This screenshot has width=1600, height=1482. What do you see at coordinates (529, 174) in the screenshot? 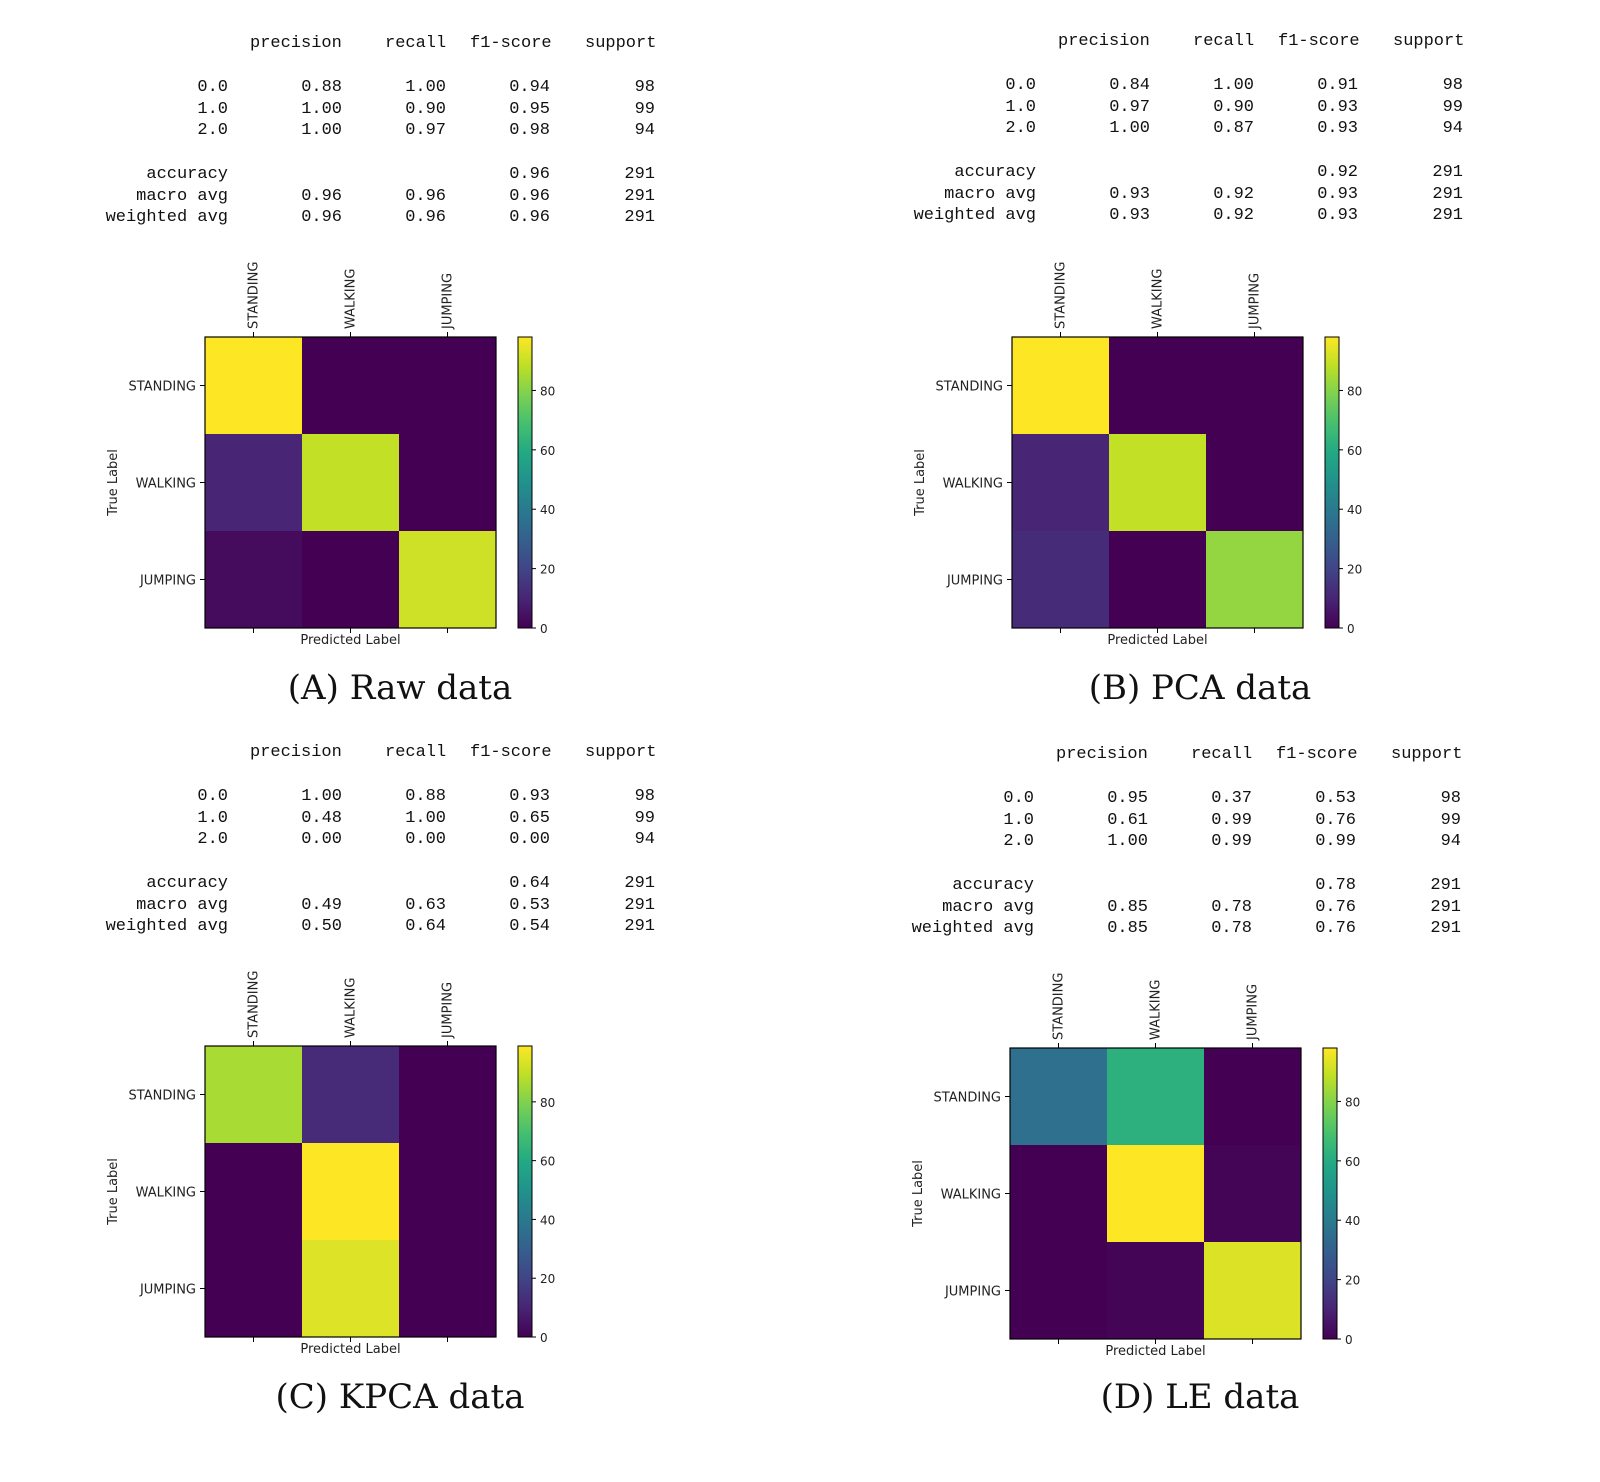
I see `row-accuracy-f1-value: 0.96` at bounding box center [529, 174].